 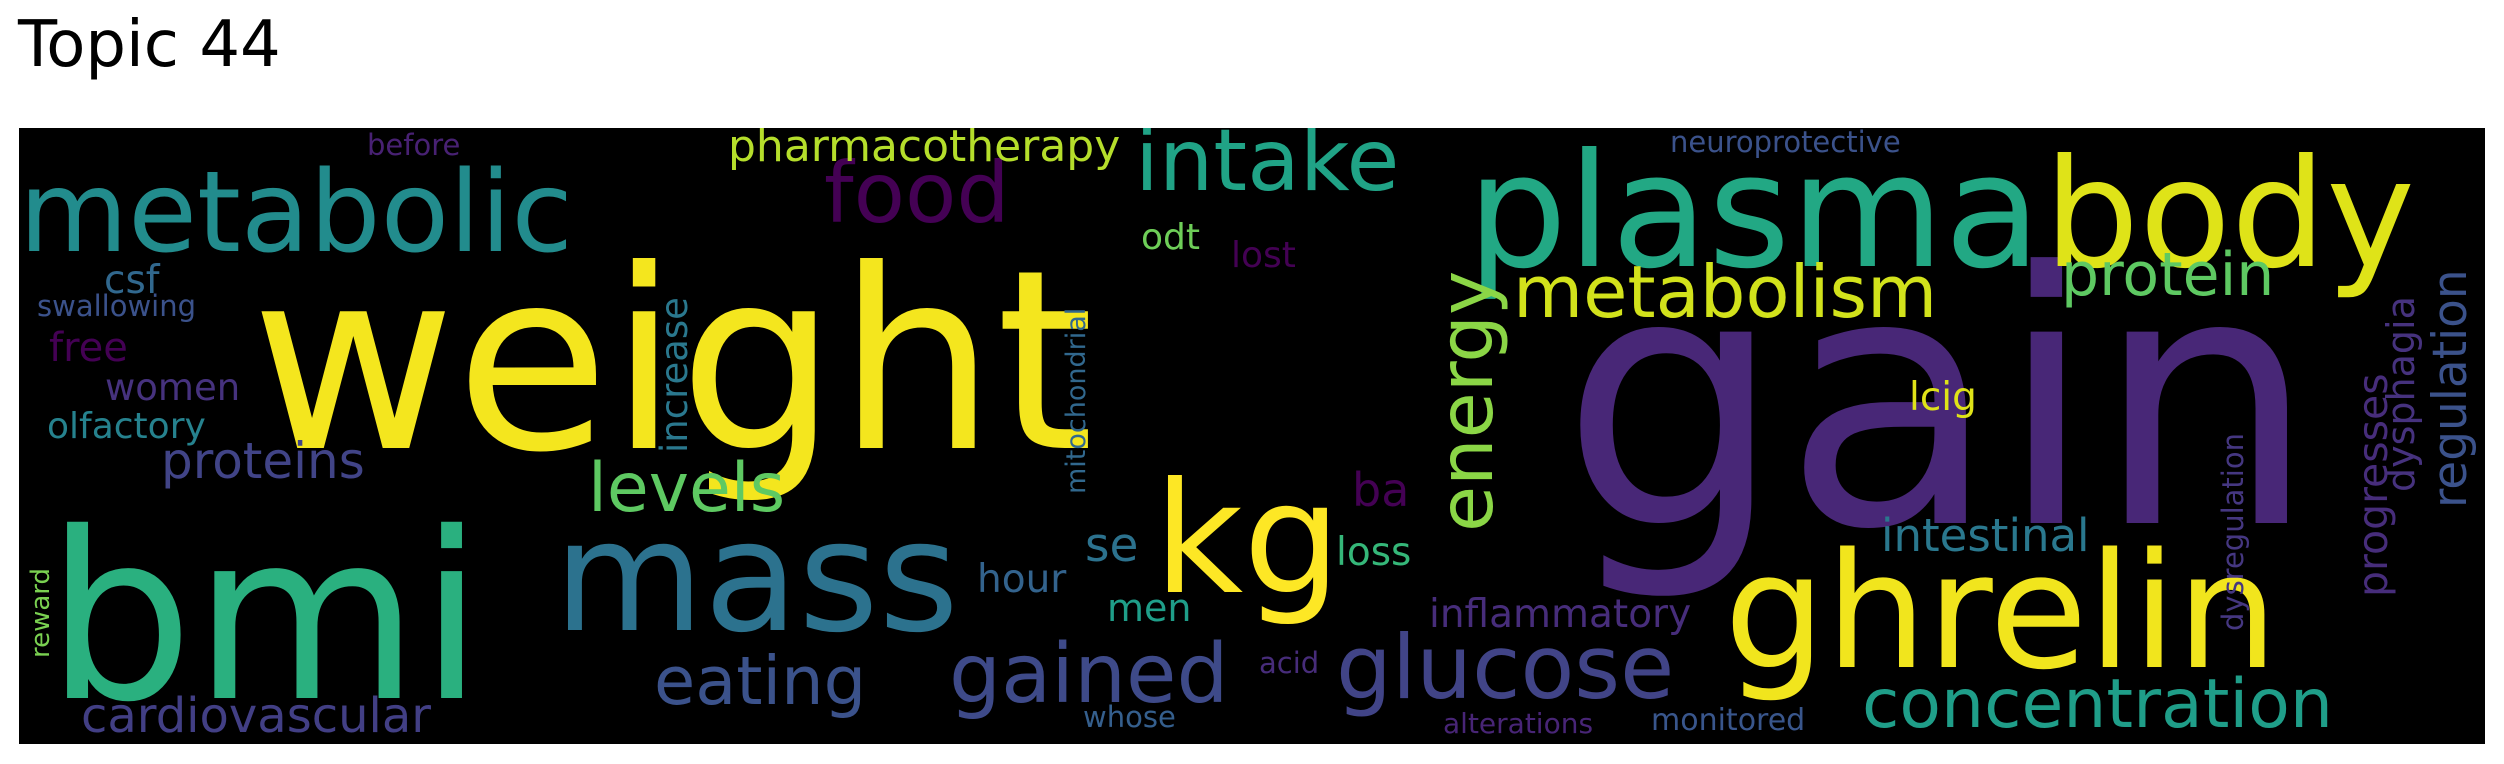 What do you see at coordinates (924, 150) in the screenshot?
I see `word-pharmacotherapy: pharmacotherapy` at bounding box center [924, 150].